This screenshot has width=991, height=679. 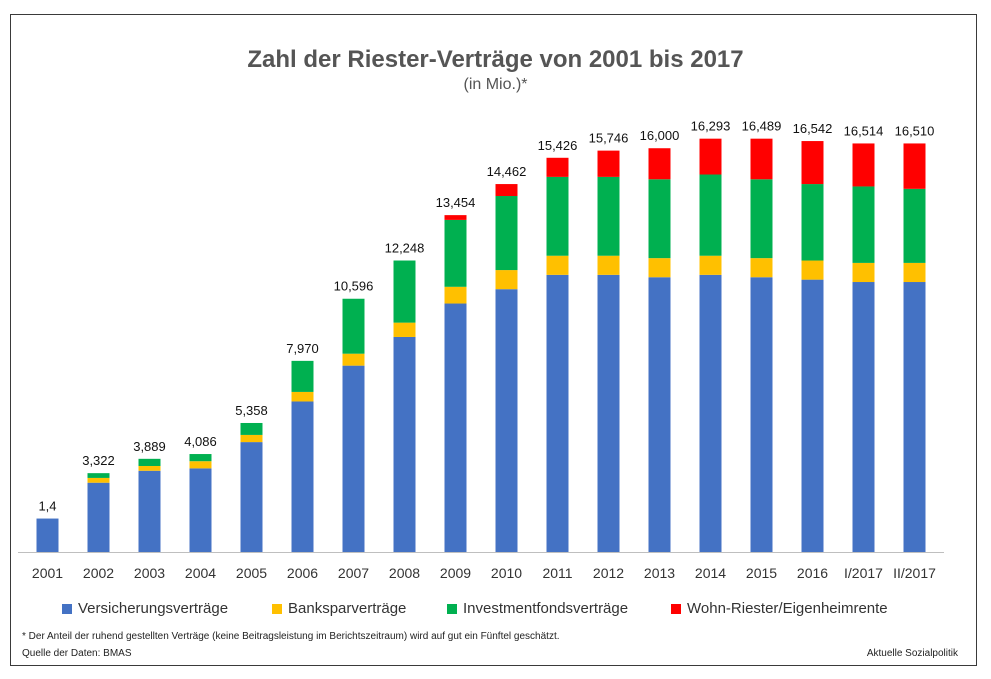 What do you see at coordinates (47, 573) in the screenshot?
I see `x-tick-label: 2001` at bounding box center [47, 573].